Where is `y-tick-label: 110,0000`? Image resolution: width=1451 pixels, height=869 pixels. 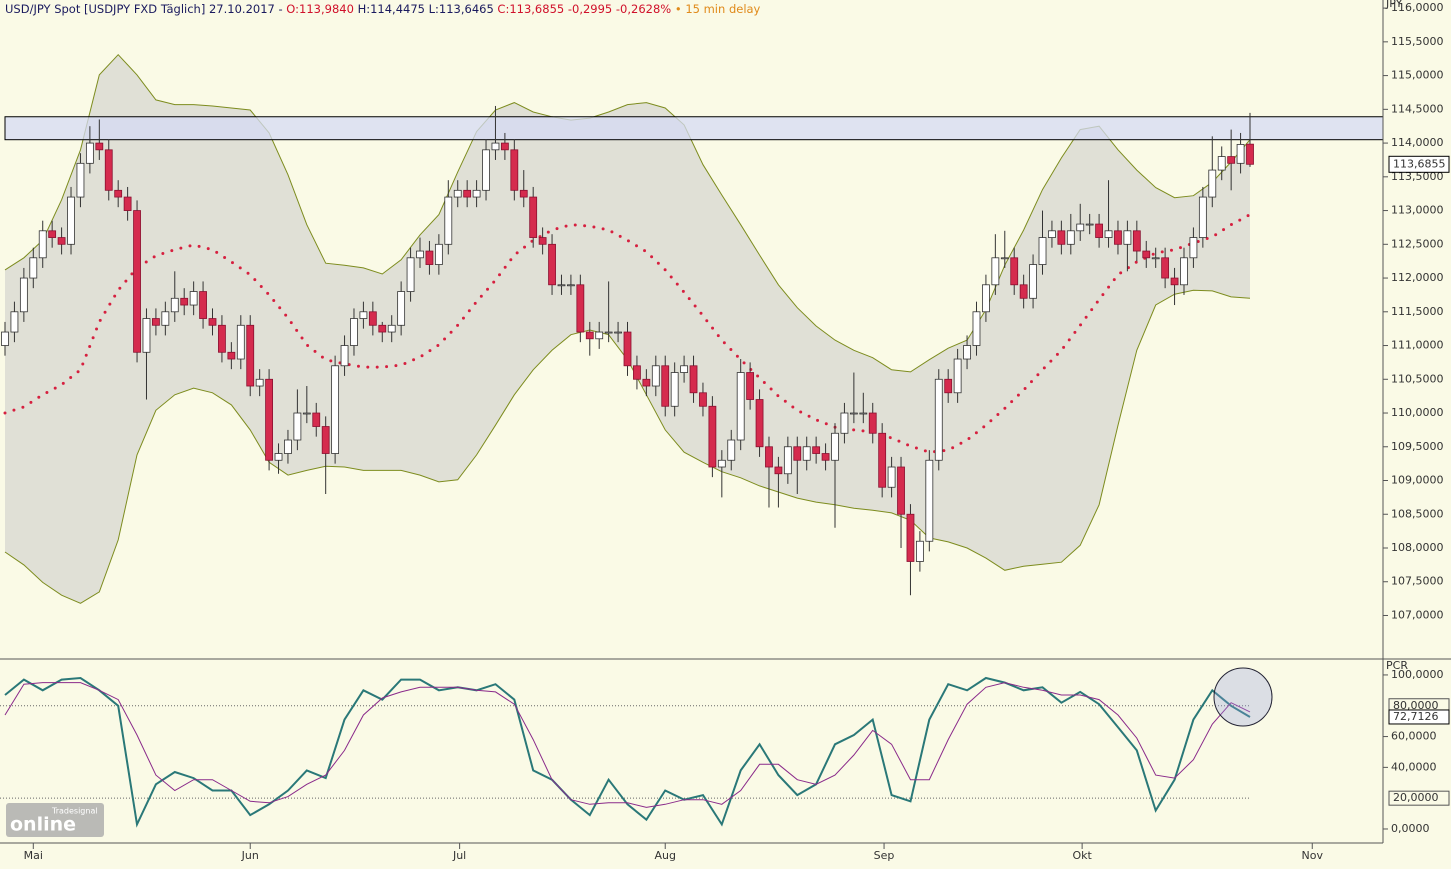
y-tick-label: 110,0000 is located at coordinates (1417, 412).